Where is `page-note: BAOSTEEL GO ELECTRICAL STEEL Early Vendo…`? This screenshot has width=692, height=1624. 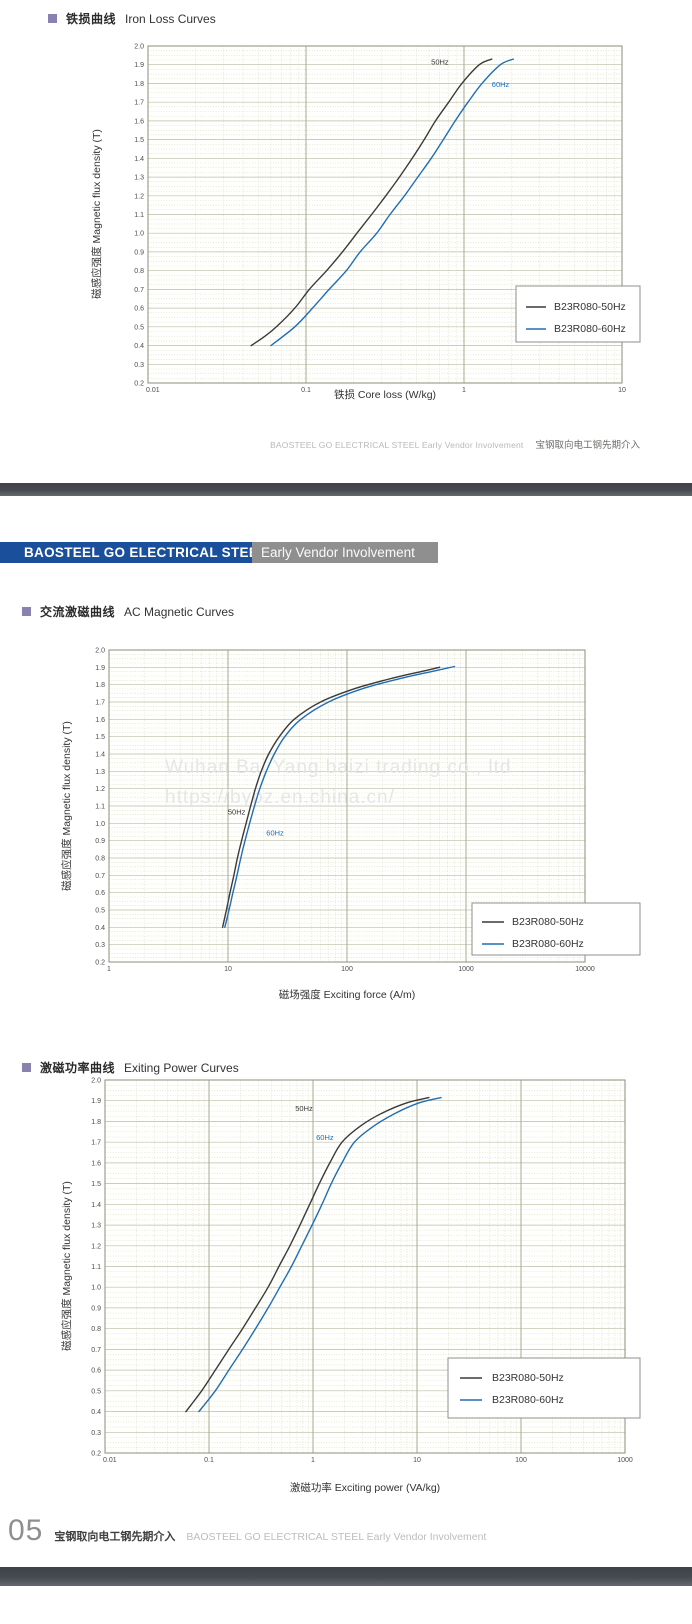 page-note: BAOSTEEL GO ELECTRICAL STEEL Early Vendo… is located at coordinates (455, 444).